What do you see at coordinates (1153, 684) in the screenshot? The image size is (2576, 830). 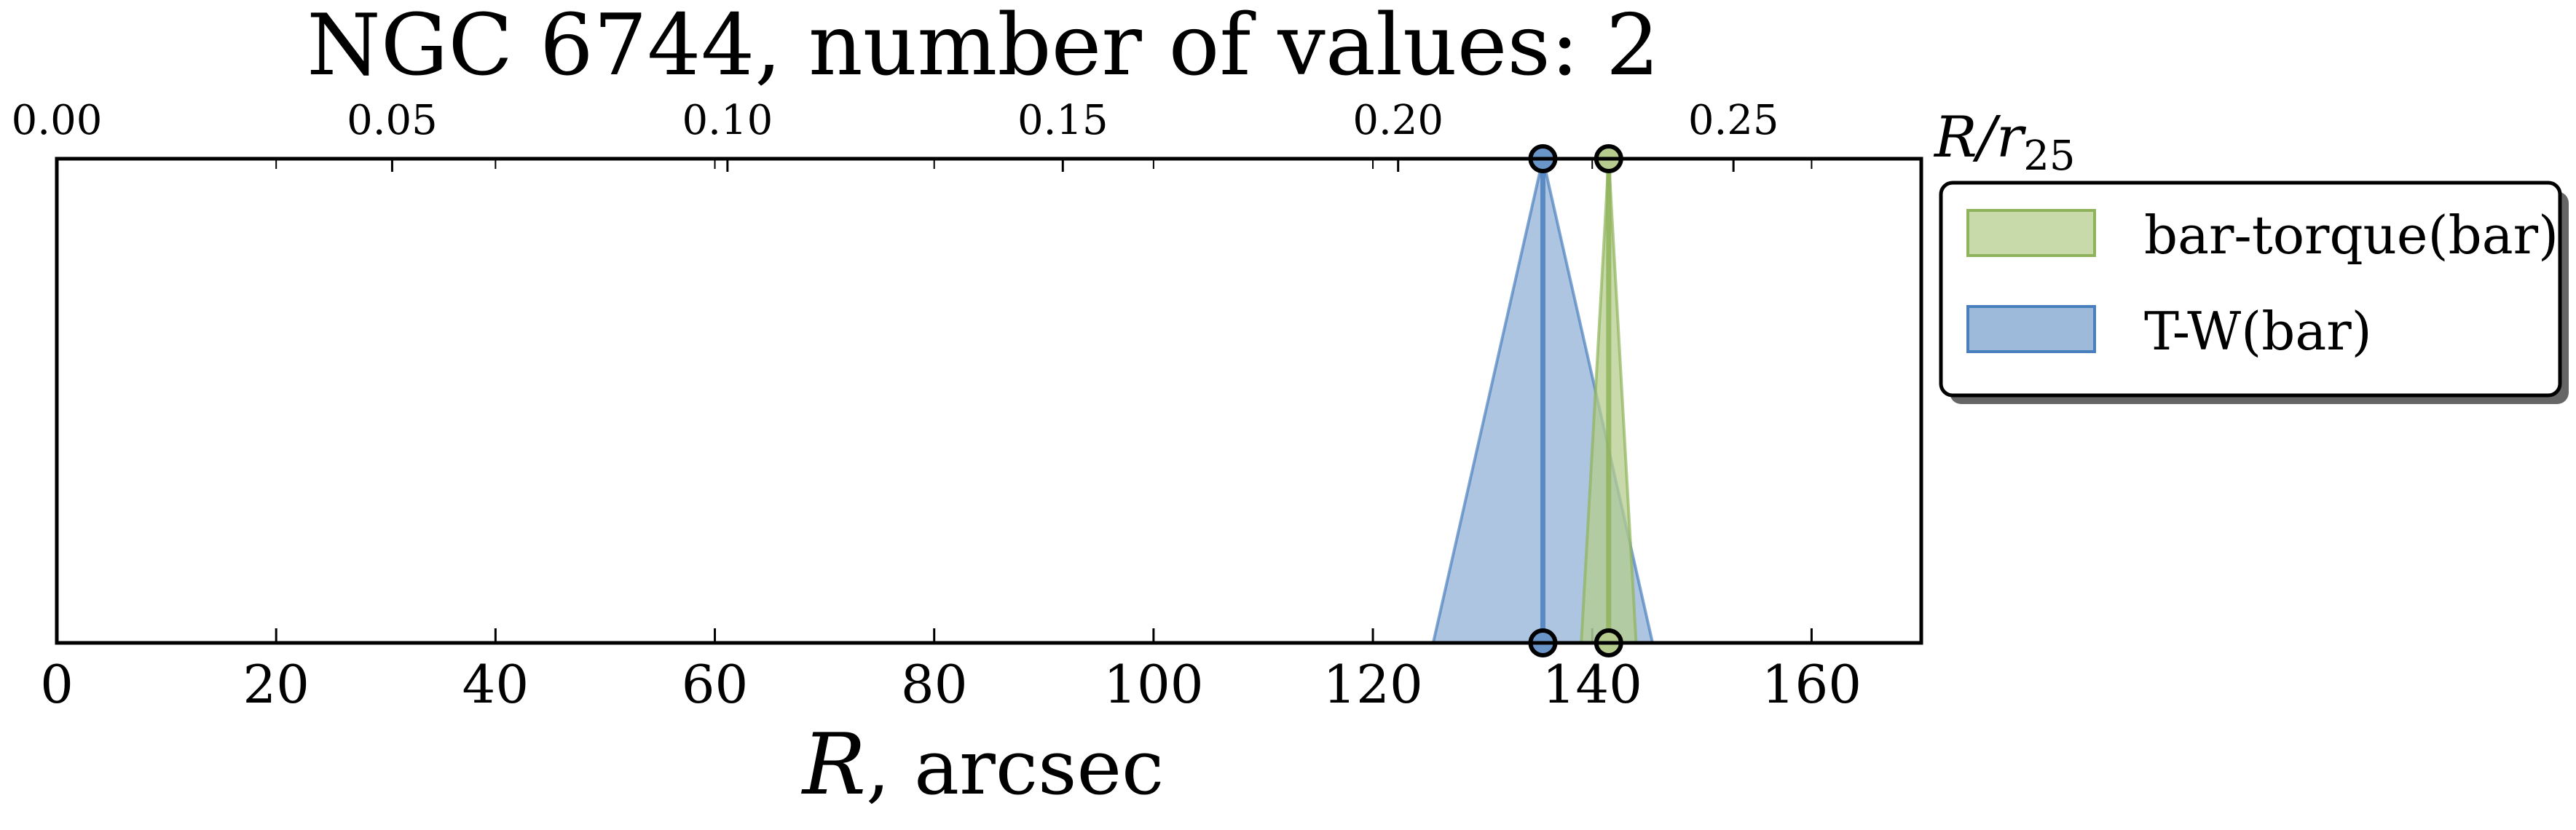 I see `bottom-tick-label: 100` at bounding box center [1153, 684].